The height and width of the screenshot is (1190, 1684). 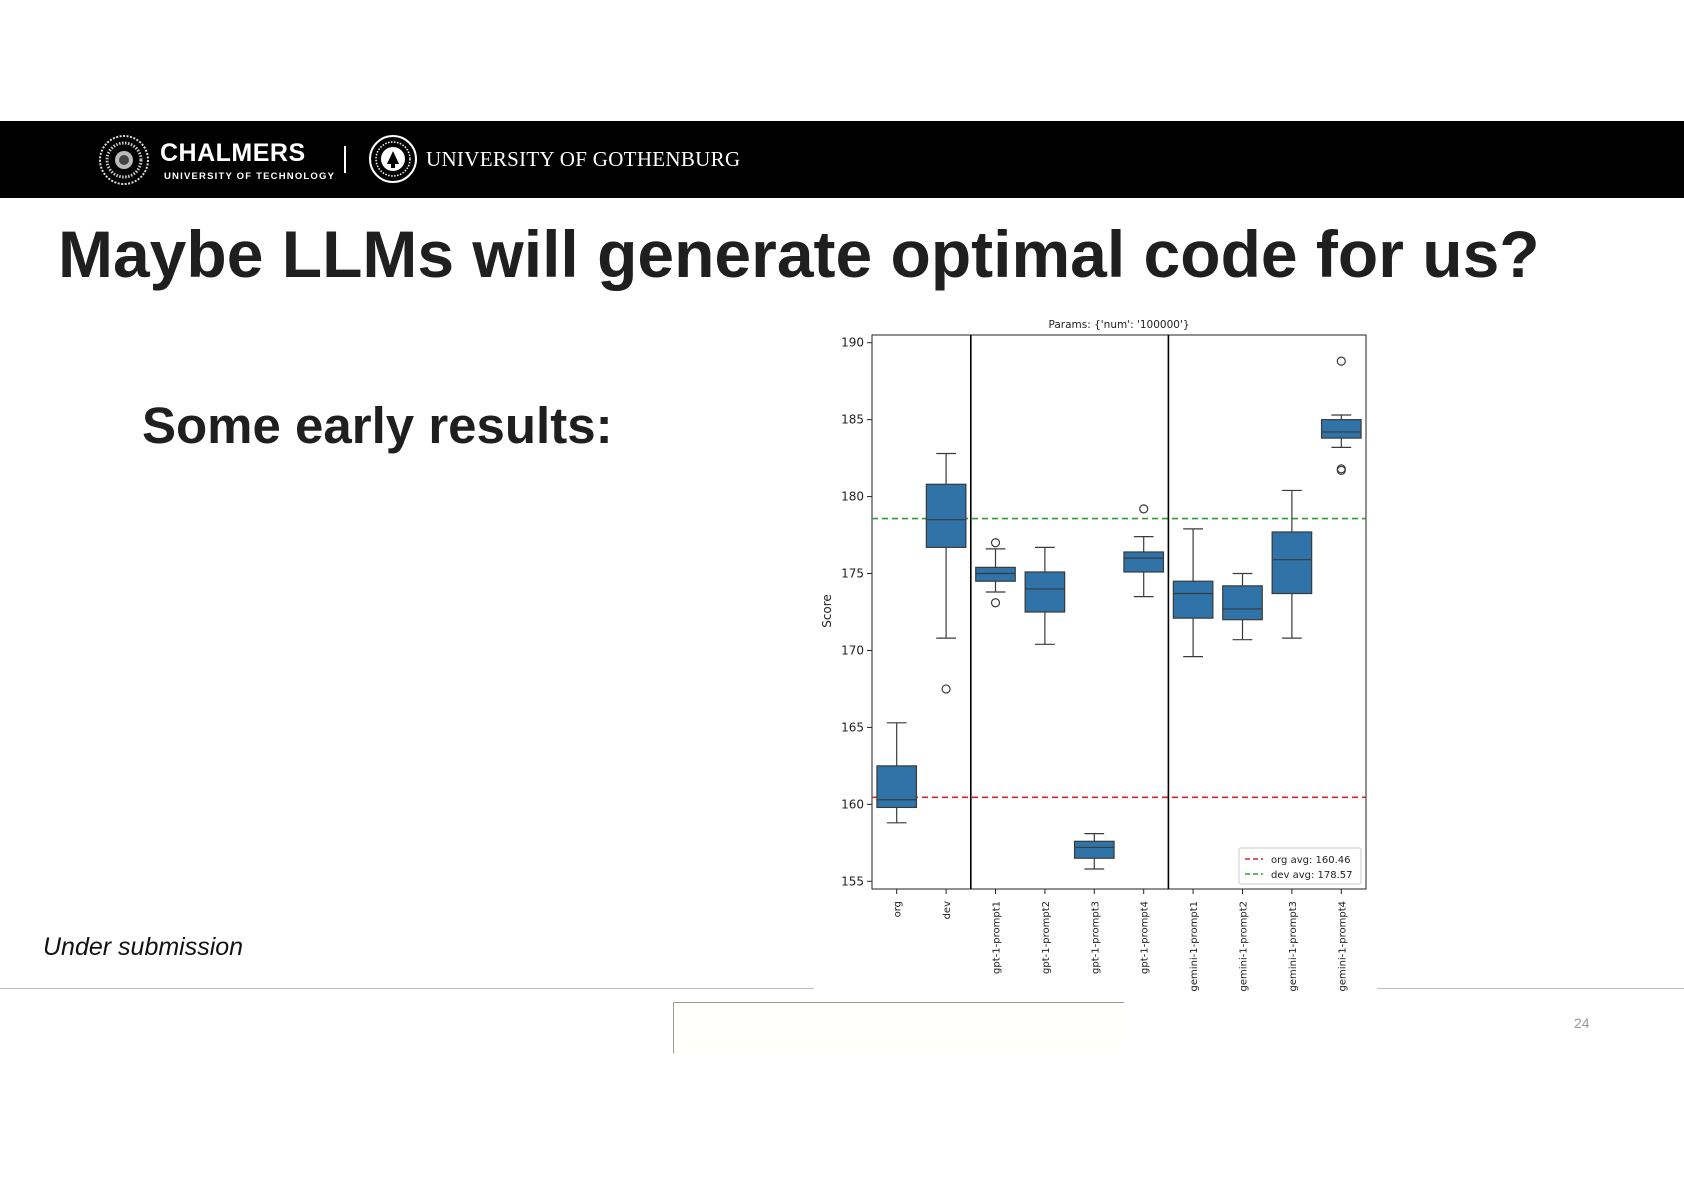 What do you see at coordinates (143, 947) in the screenshot?
I see `footnote: Under submission` at bounding box center [143, 947].